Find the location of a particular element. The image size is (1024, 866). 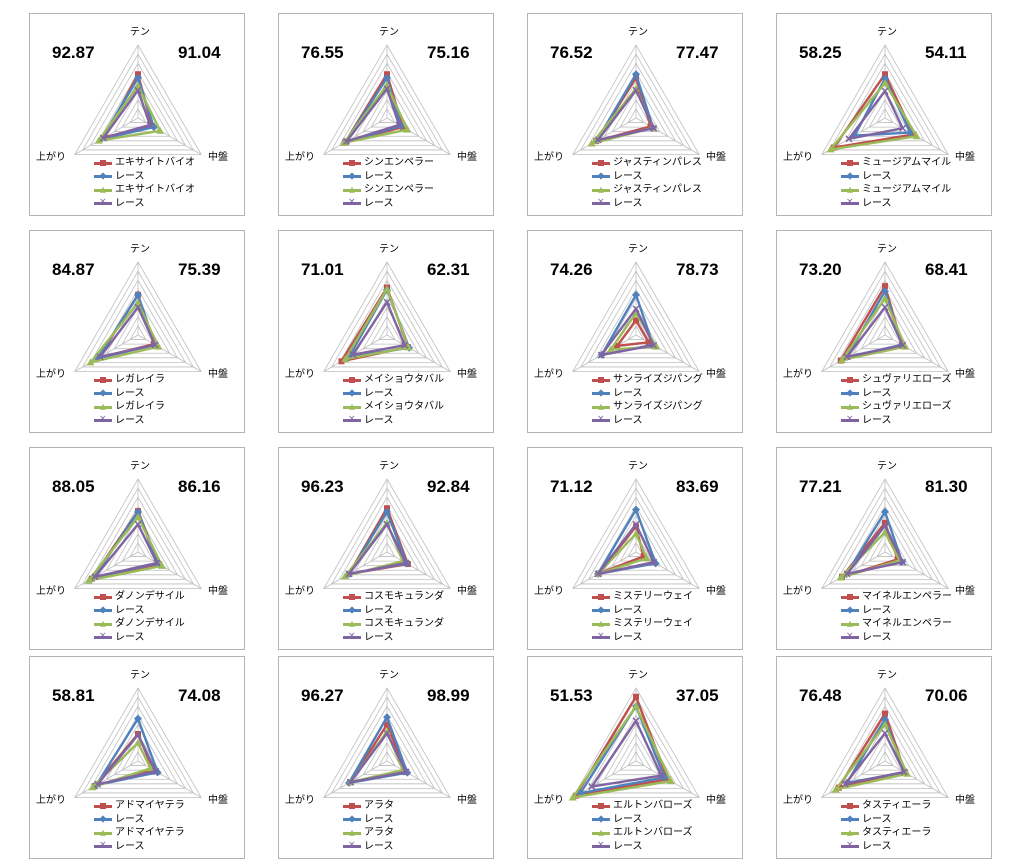

axis-label-chuban: 中盤 is located at coordinates (467, 374).